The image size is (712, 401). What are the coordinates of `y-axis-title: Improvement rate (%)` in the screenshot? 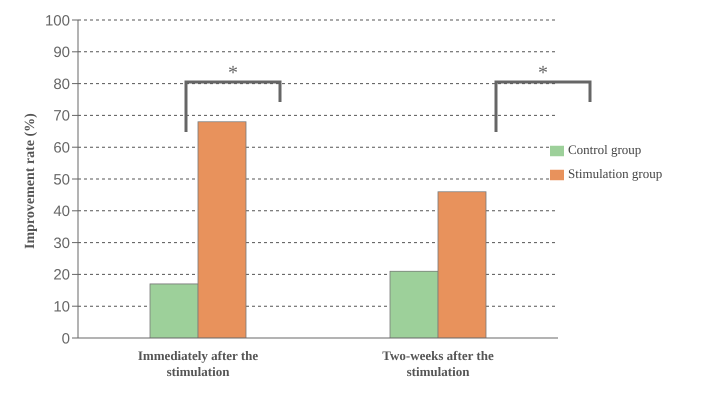 It's located at (30, 180).